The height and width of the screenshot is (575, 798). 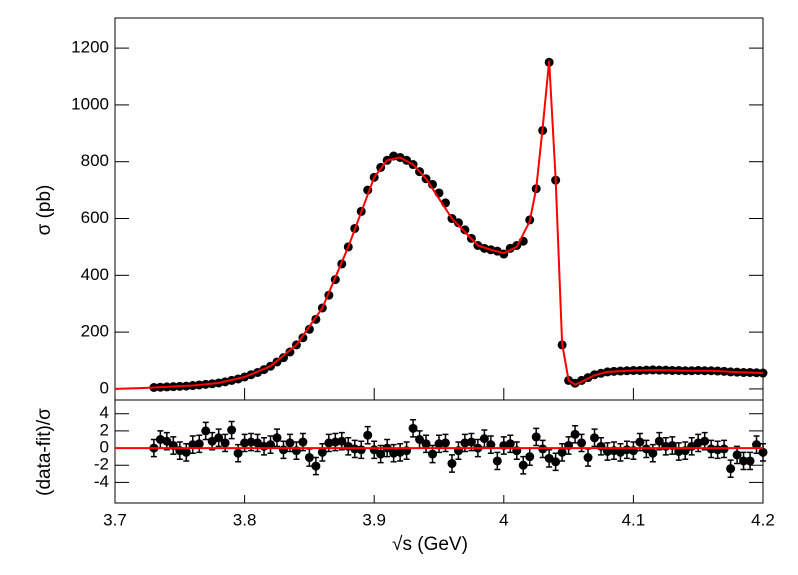 I want to click on y-tick-label: 4, so click(x=104, y=412).